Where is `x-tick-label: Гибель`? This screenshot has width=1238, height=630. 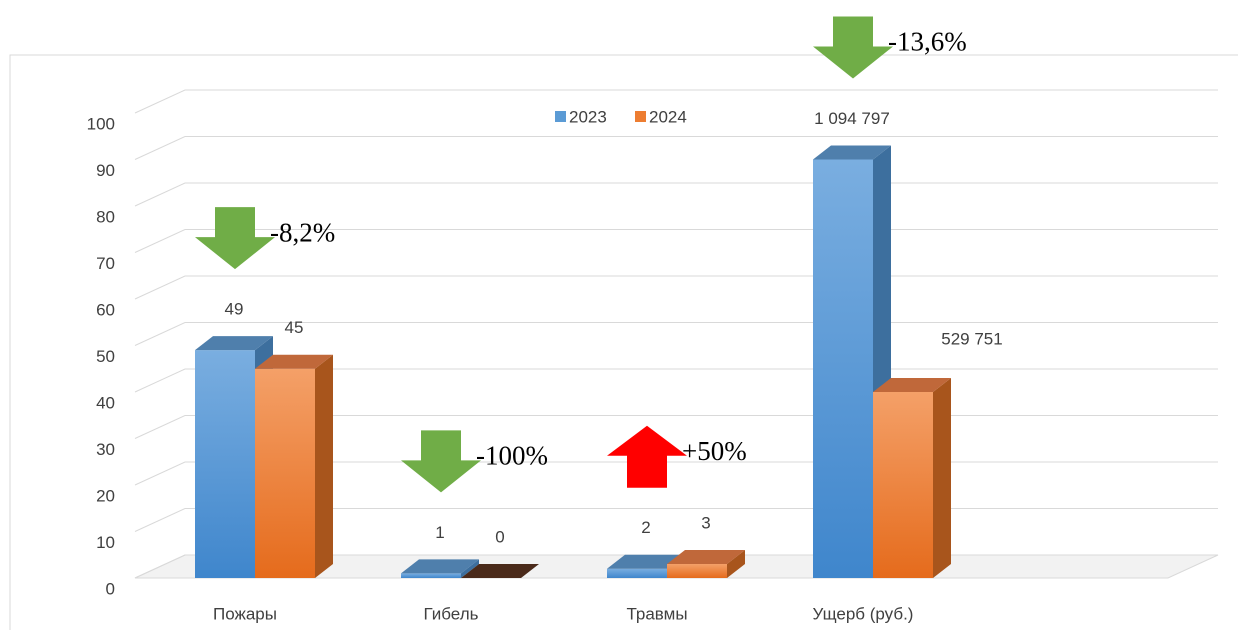 x-tick-label: Гибель is located at coordinates (451, 613).